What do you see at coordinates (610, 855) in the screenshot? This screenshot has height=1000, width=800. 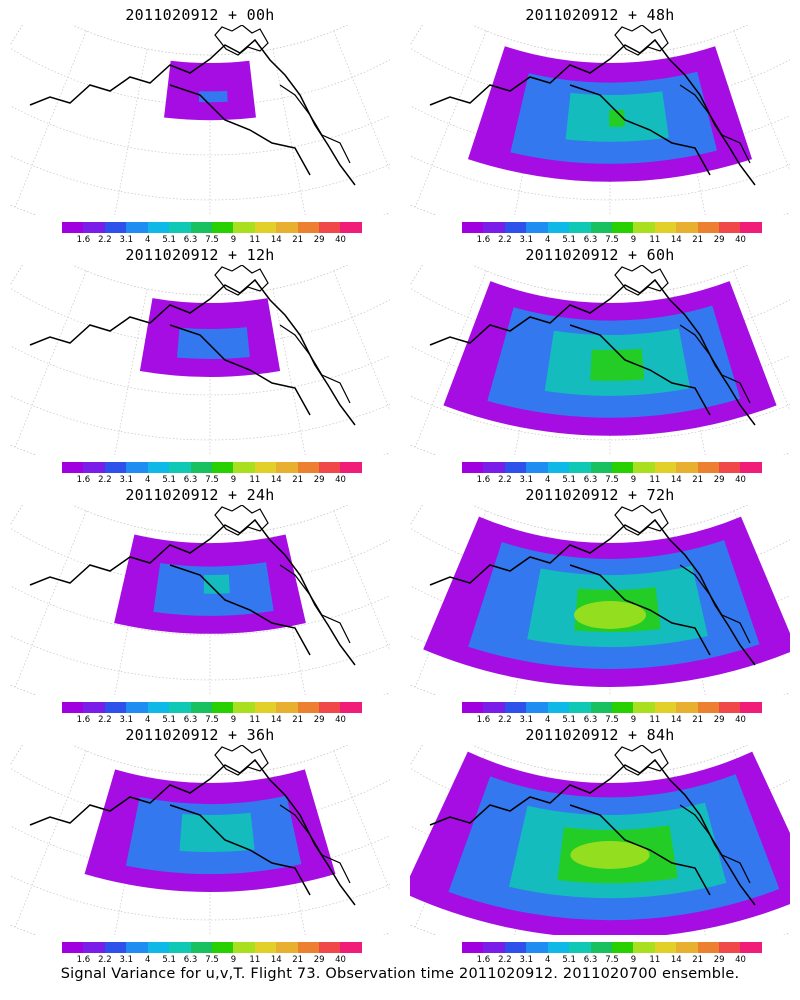 I see `variance-maximum` at bounding box center [610, 855].